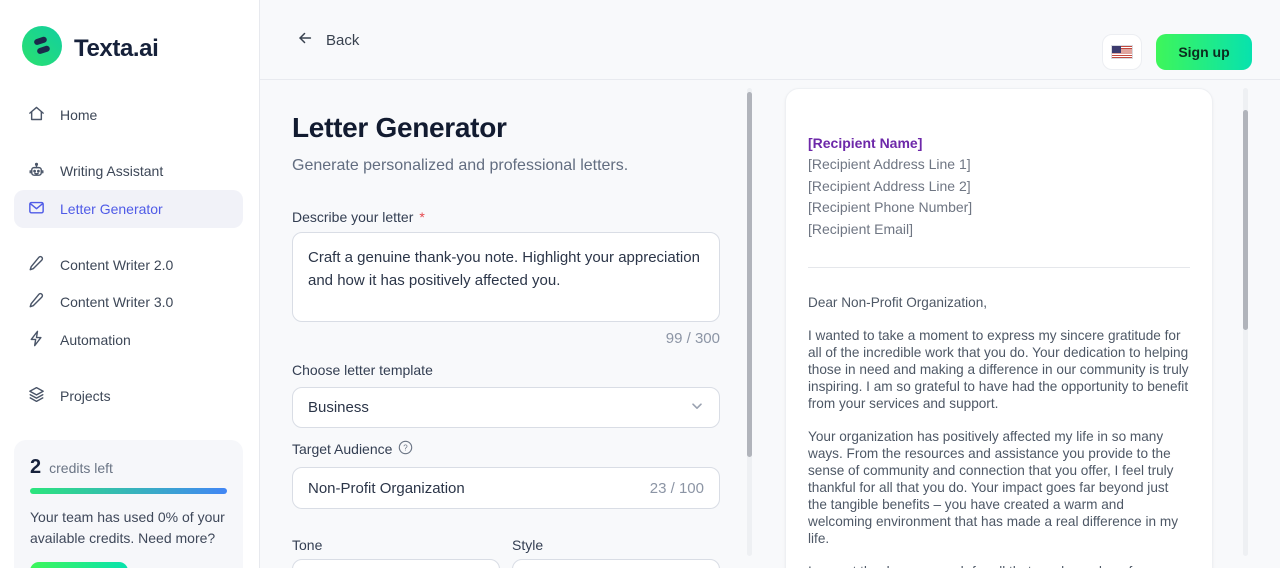  I want to click on back-label: Back, so click(343, 40).